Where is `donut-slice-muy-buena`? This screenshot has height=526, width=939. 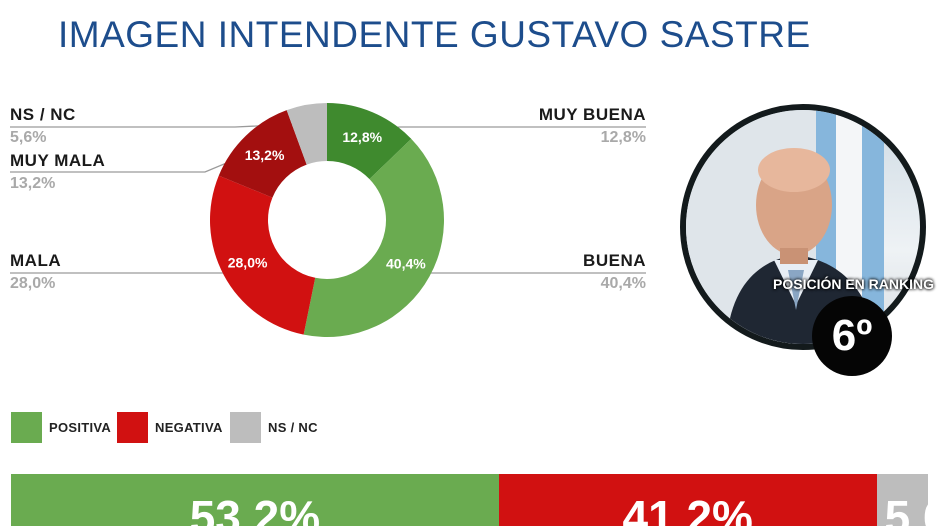 donut-slice-muy-buena is located at coordinates (369, 141).